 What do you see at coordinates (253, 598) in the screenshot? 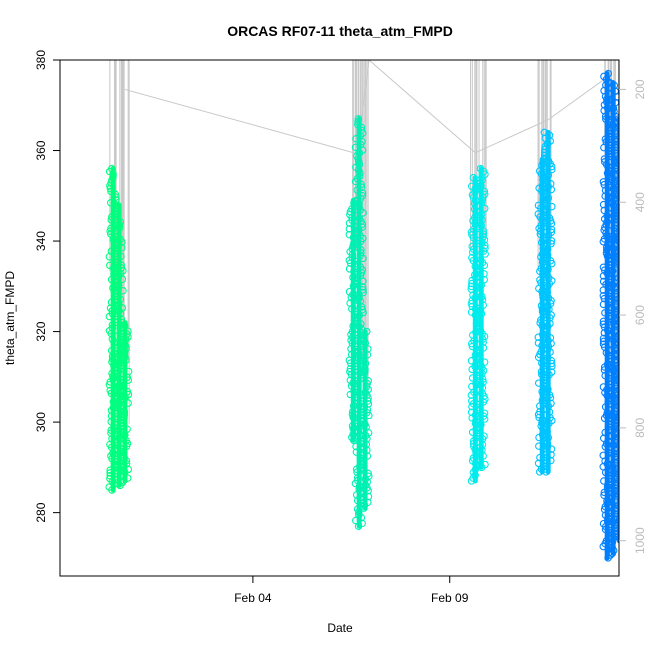
I see `x-tick-label: Feb 04` at bounding box center [253, 598].